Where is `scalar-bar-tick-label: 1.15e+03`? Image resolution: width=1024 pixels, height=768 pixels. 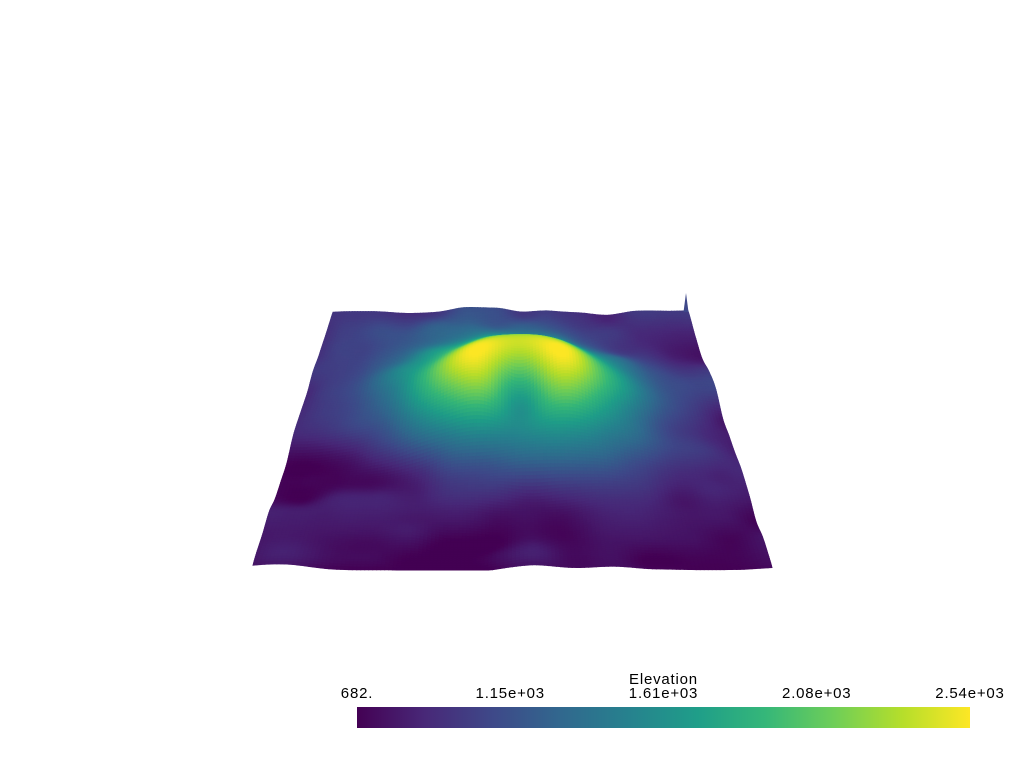 scalar-bar-tick-label: 1.15e+03 is located at coordinates (510, 693).